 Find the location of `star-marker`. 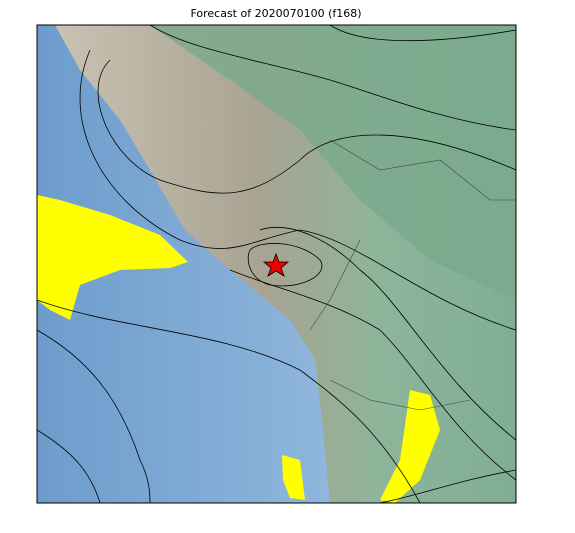

star-marker is located at coordinates (276, 264).